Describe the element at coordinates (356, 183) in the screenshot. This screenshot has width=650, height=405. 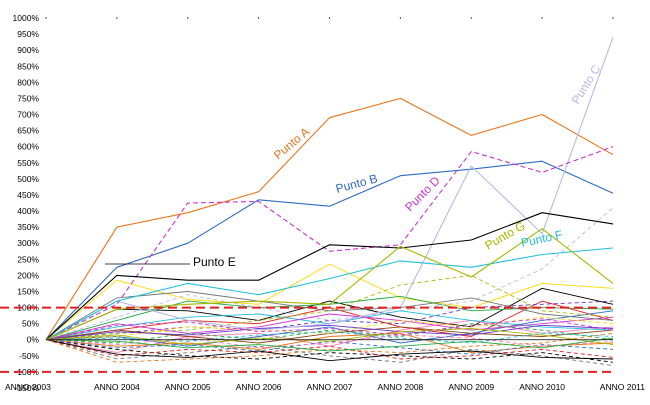
I see `series-label-punto-b: Punto B` at that location.